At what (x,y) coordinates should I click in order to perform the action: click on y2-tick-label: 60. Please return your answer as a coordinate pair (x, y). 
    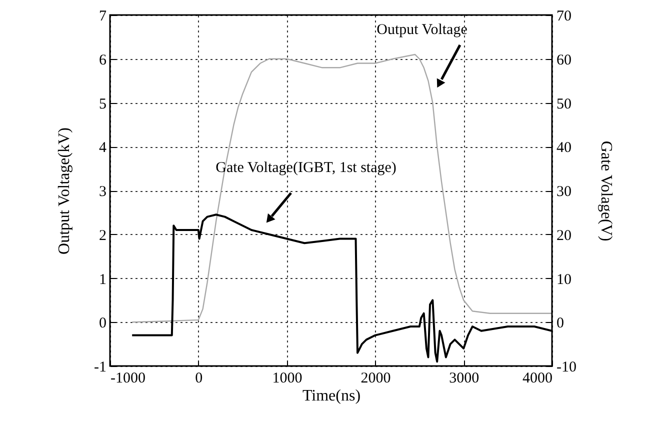
    Looking at the image, I should click on (564, 60).